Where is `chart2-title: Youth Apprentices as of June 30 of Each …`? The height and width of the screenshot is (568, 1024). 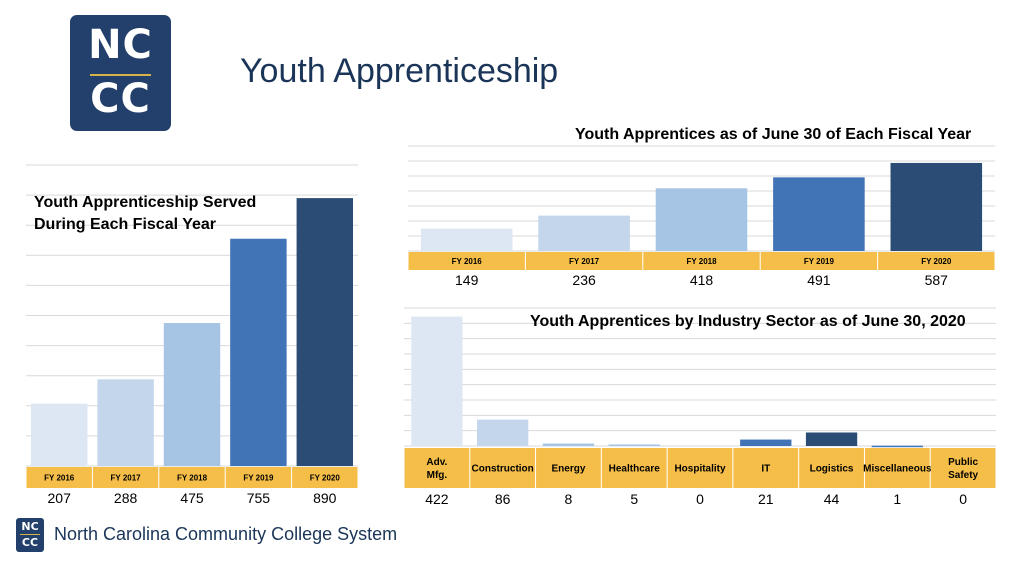 chart2-title: Youth Apprentices as of June 30 of Each … is located at coordinates (773, 134).